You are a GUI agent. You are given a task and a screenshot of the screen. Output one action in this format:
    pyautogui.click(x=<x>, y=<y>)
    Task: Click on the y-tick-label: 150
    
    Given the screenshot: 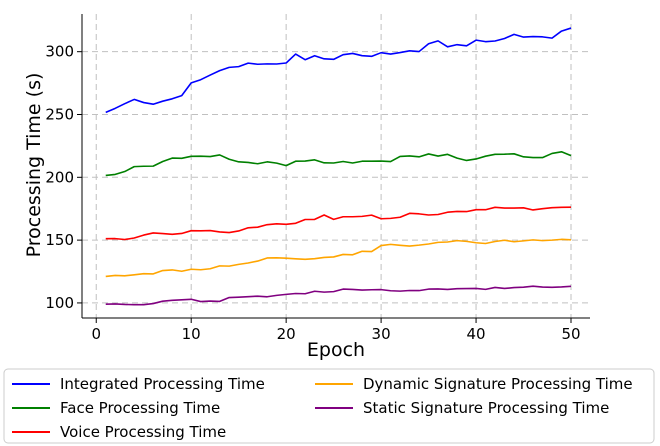 What is the action you would take?
    pyautogui.click(x=59, y=240)
    